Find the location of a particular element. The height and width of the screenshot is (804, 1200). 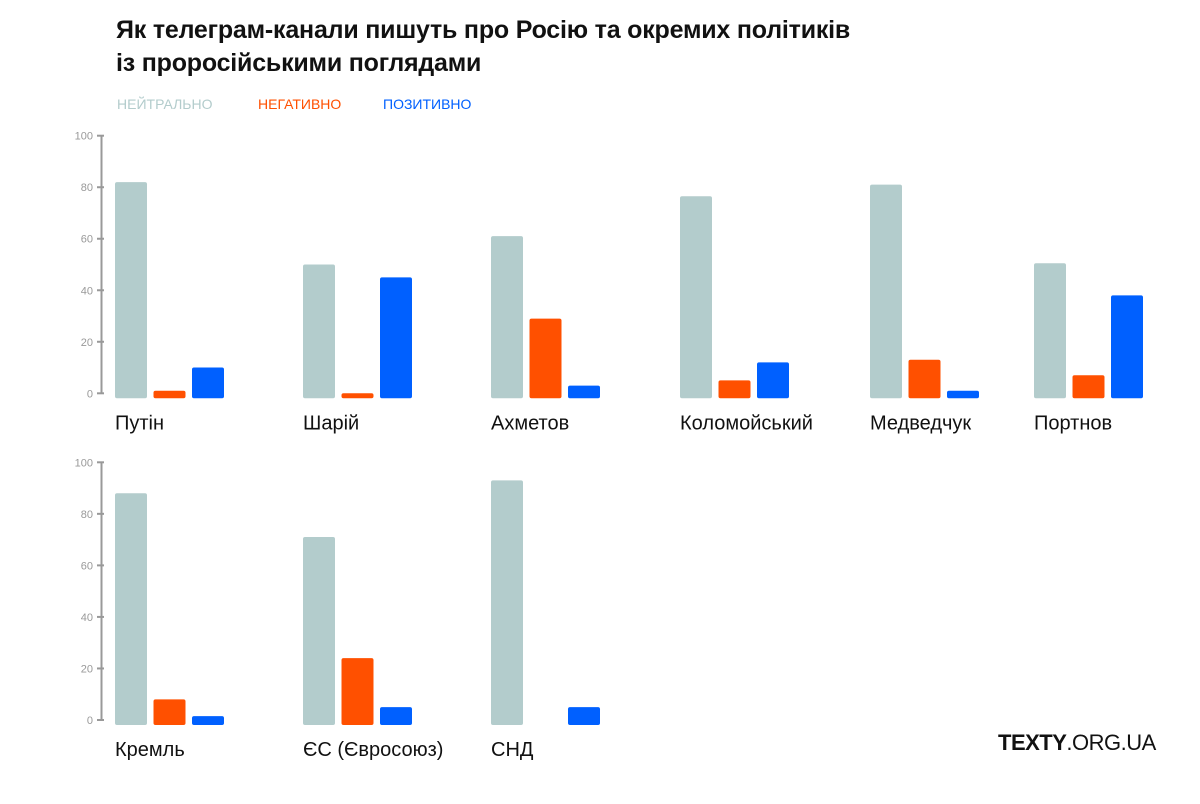

category-label: Медведчук is located at coordinates (920, 423).